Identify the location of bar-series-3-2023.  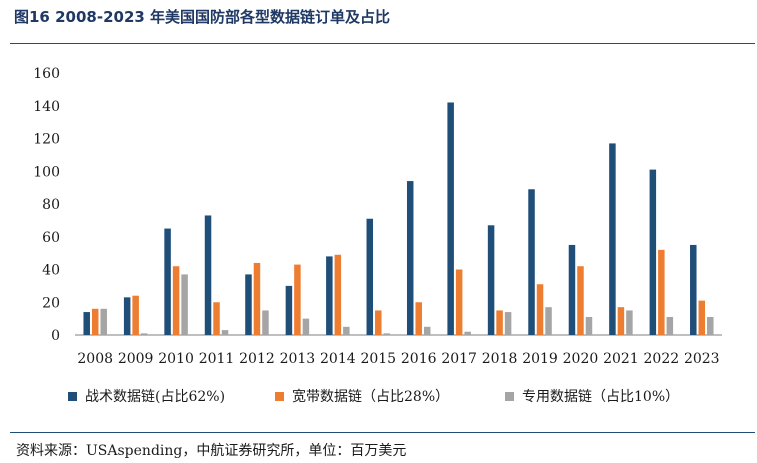
(710, 325).